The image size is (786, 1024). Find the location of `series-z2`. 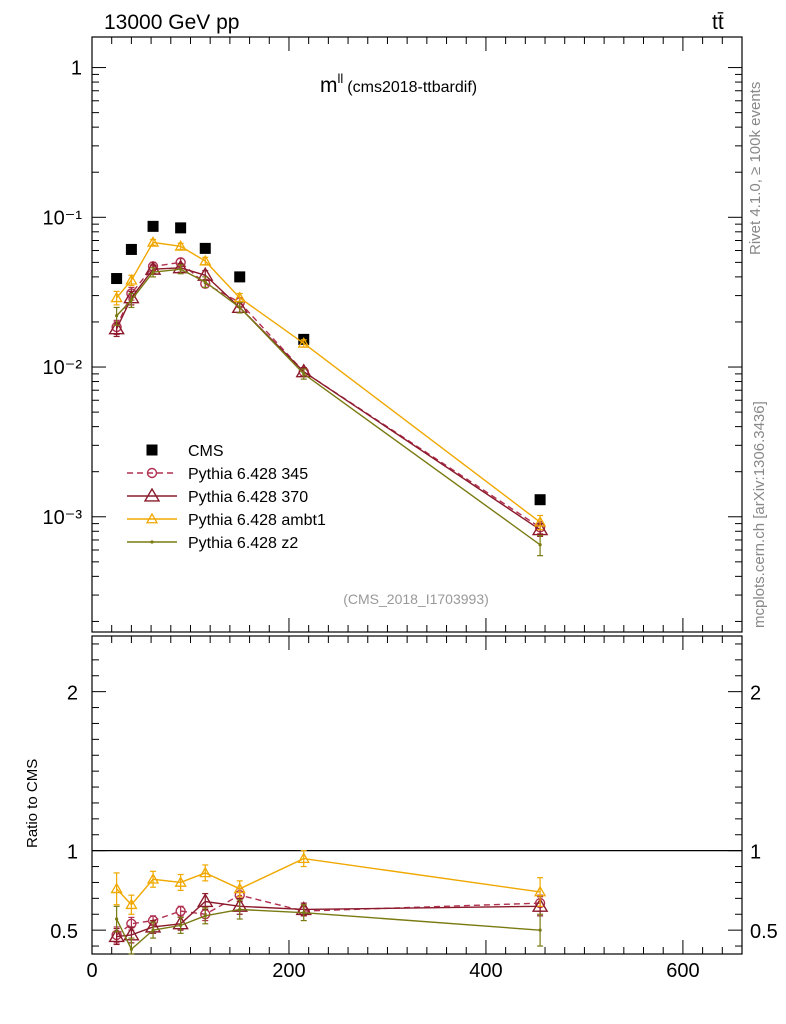

series-z2 is located at coordinates (328, 927).